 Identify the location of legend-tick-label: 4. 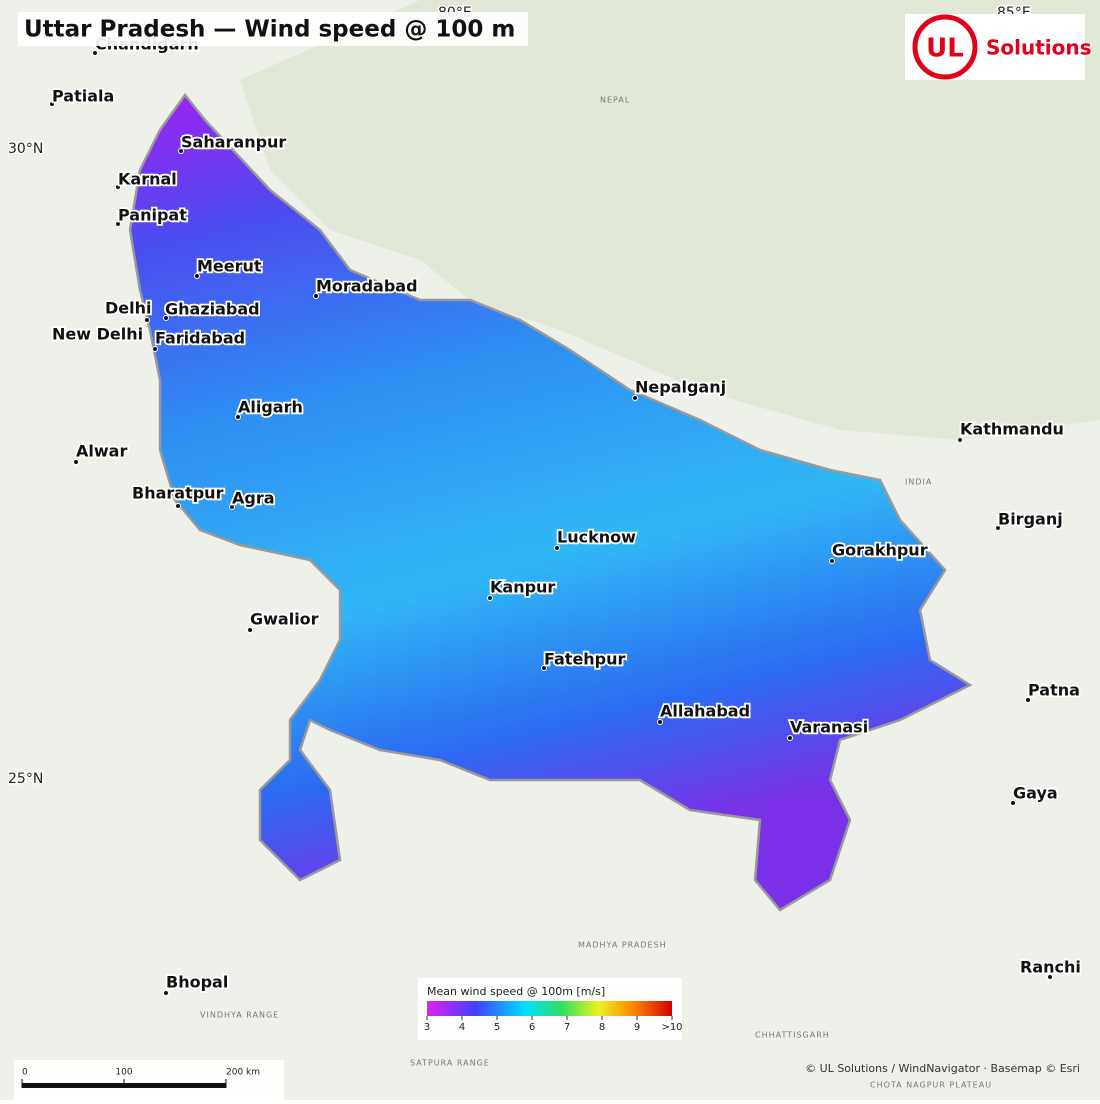
(462, 1027).